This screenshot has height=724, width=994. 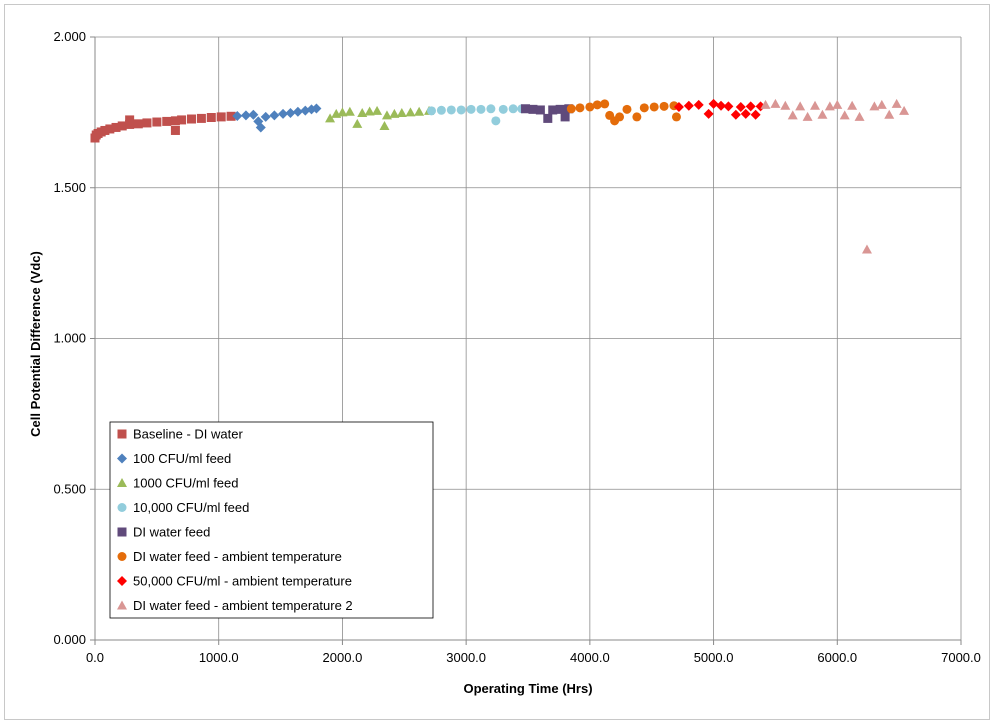 What do you see at coordinates (714, 657) in the screenshot?
I see `x-tick-label: 5000.0` at bounding box center [714, 657].